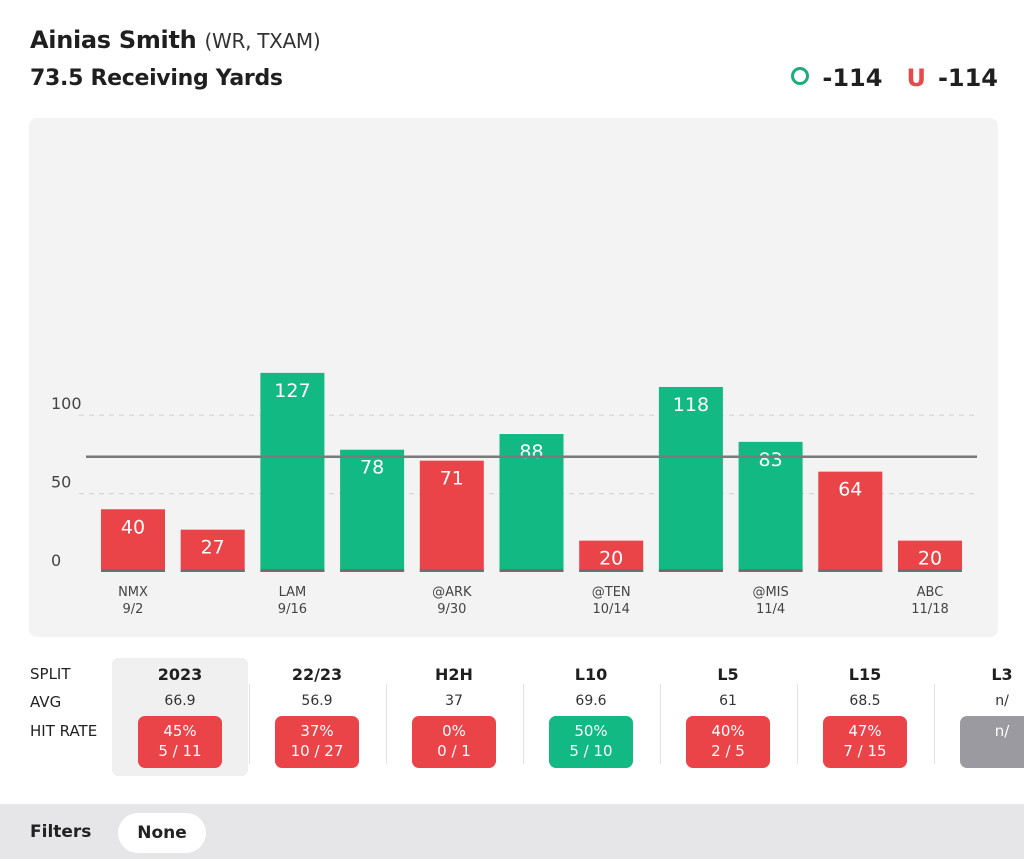  Describe the element at coordinates (372, 468) in the screenshot. I see `bar-value-label: 78` at that location.